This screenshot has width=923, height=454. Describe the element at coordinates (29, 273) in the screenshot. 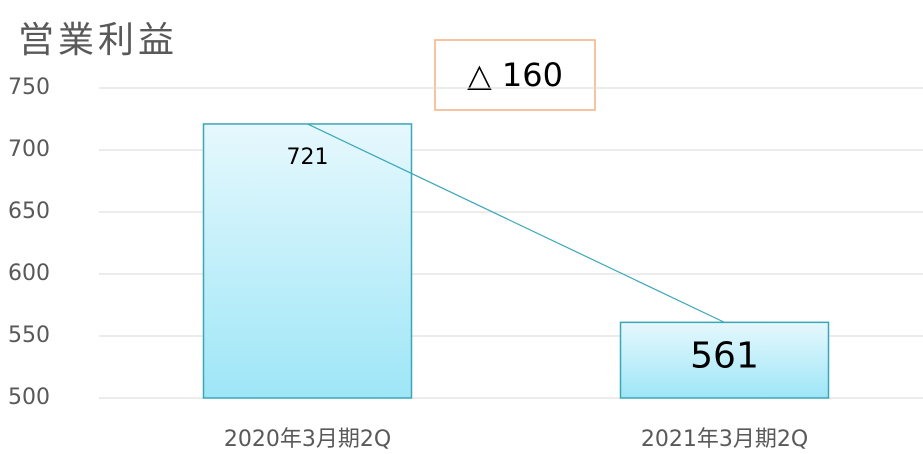

I see `y-tick-label: 600` at that location.